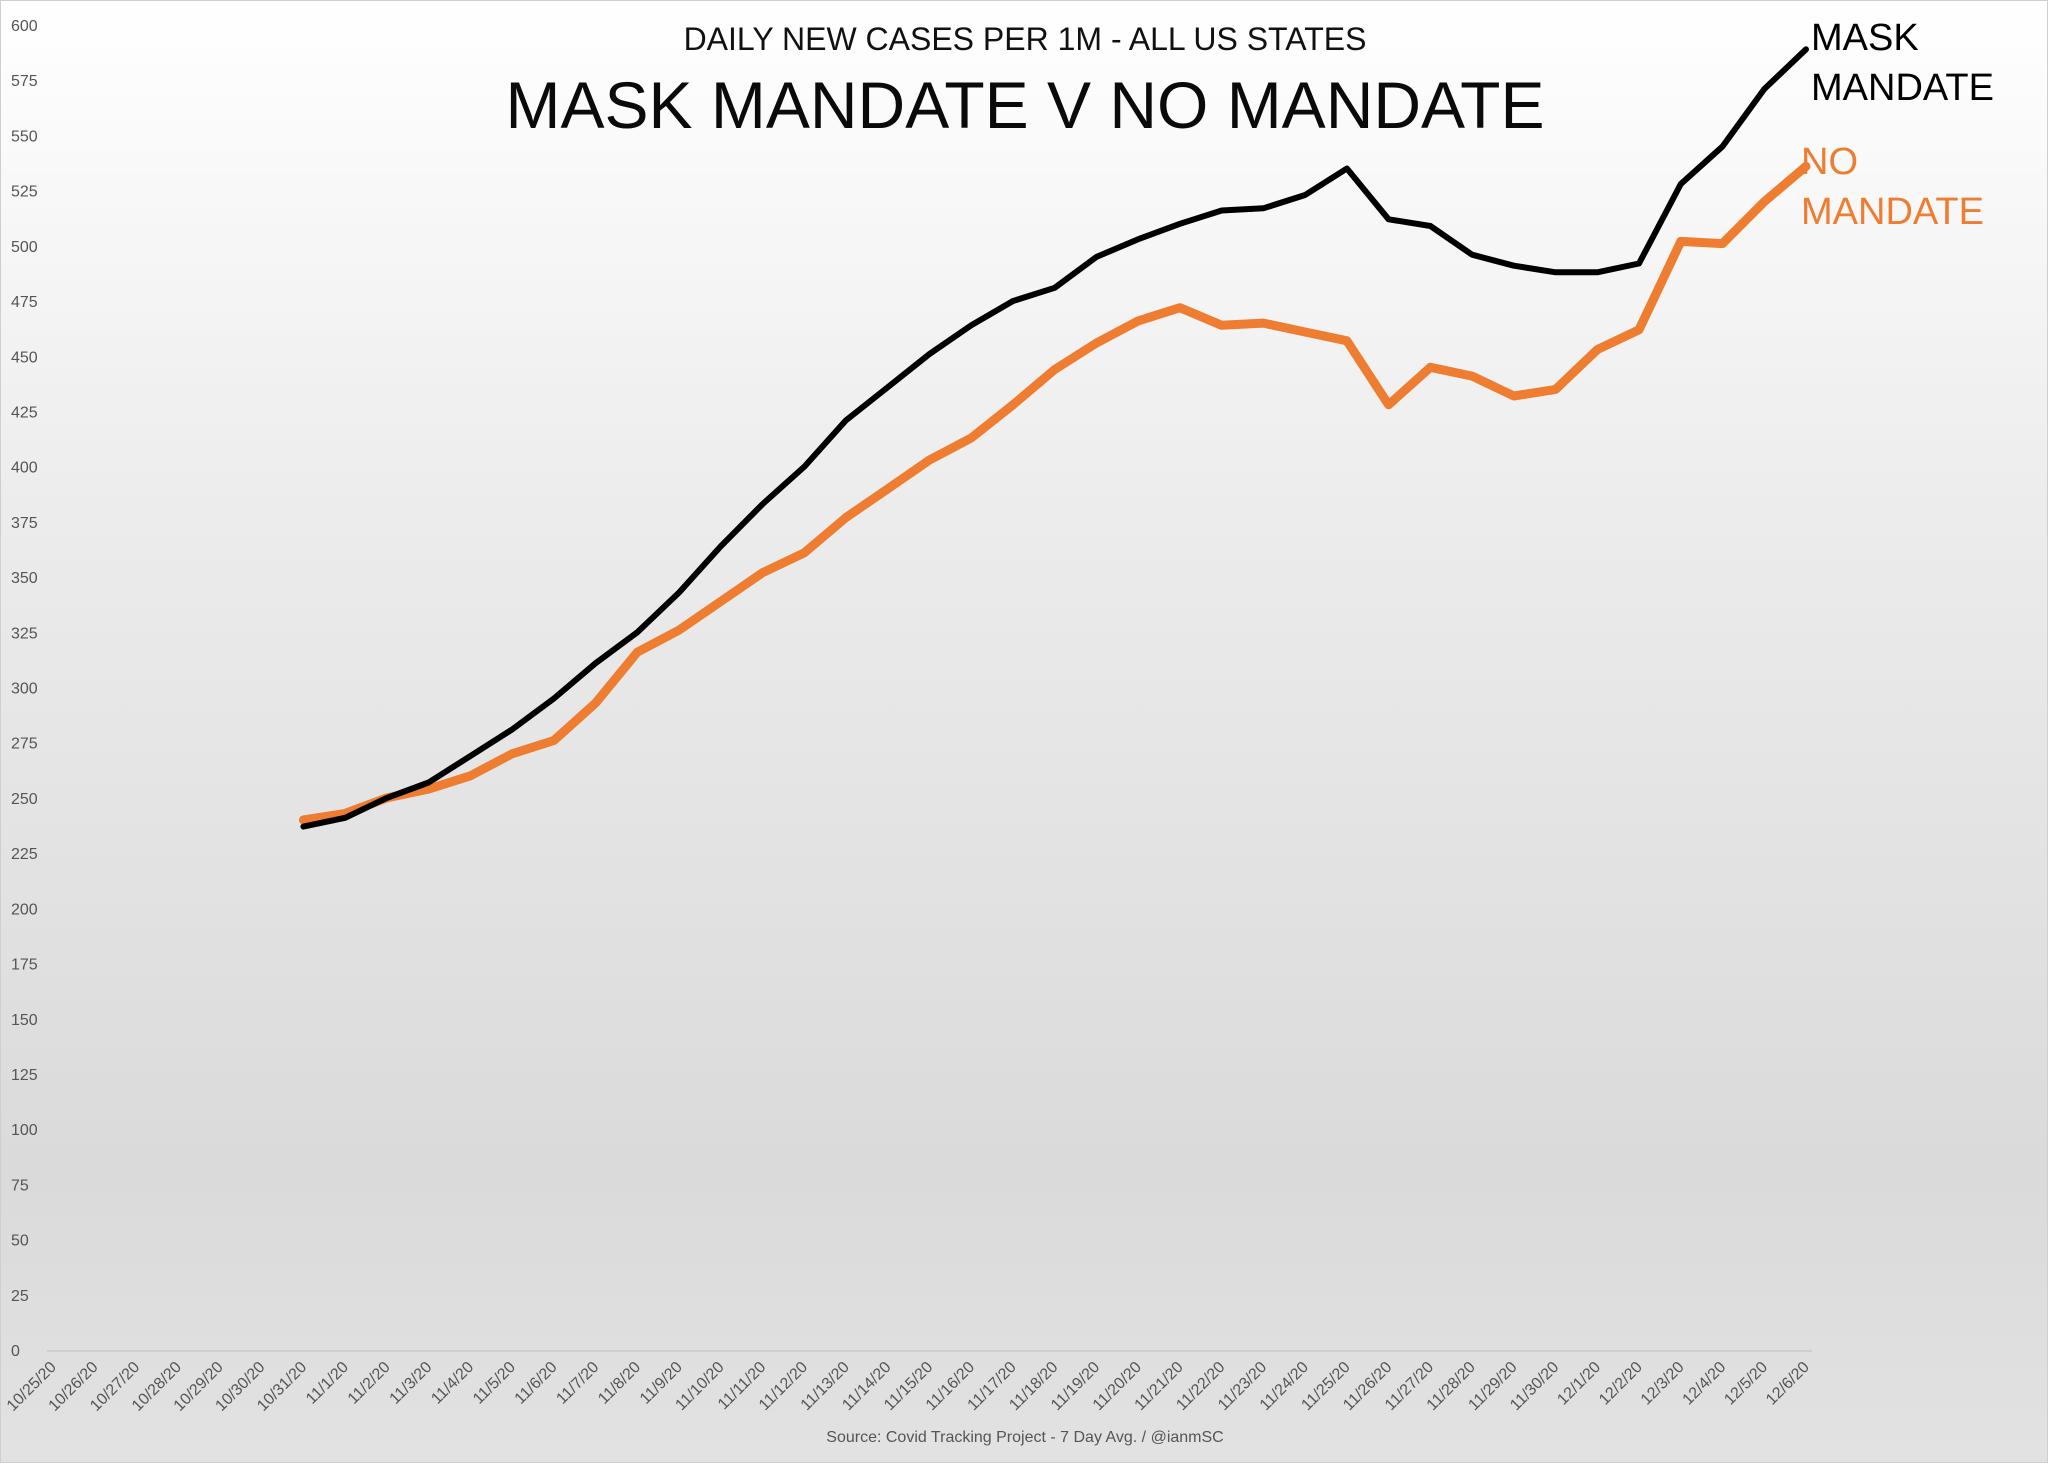 The image size is (2048, 1464). I want to click on y-tick-label: 125, so click(24, 1075).